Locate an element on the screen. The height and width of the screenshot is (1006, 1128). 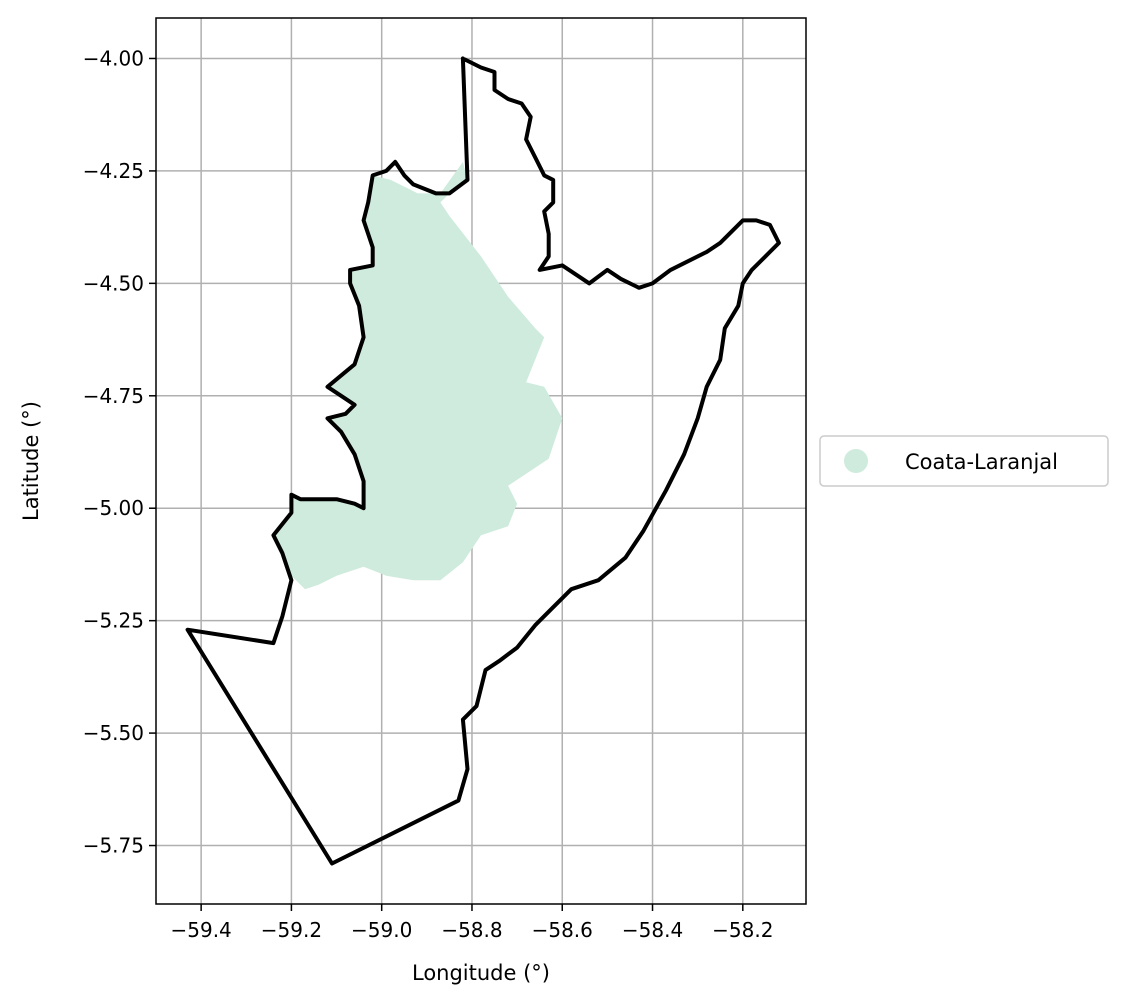
y-axis-ticks: −4.00 −4.25 −4.50 −4.75 −5.00 −5.25 −5.50 −5.75 is located at coordinates (119, 452).